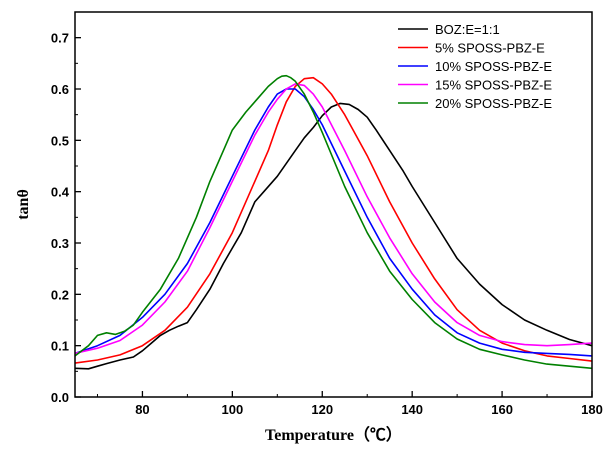  I want to click on y-tick-label: 0.3, so click(60, 243).